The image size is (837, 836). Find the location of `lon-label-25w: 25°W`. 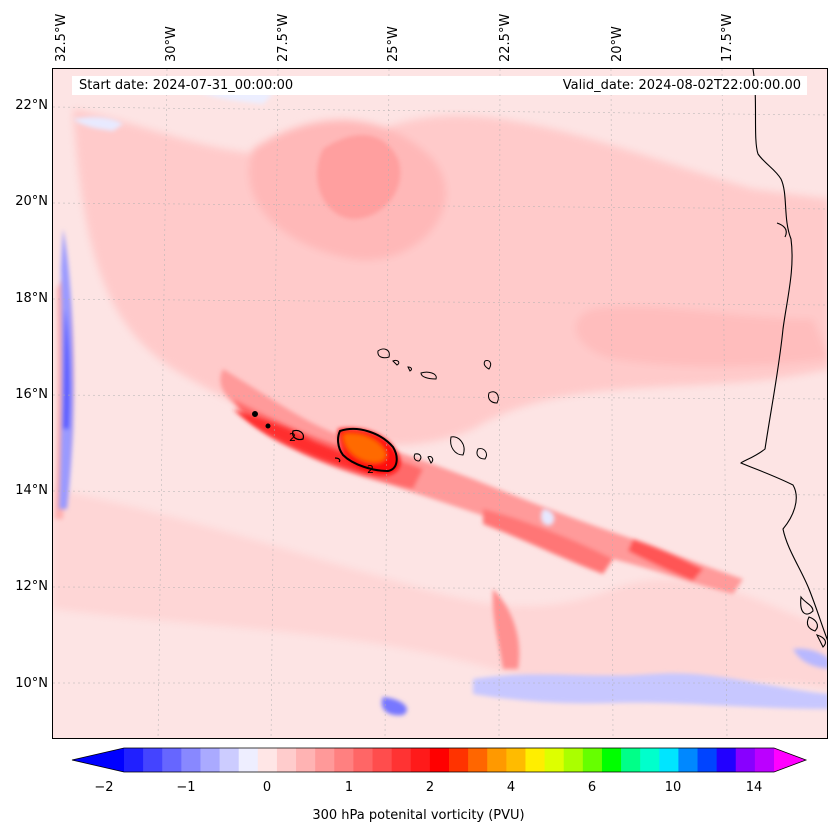

lon-label-25w: 25°W is located at coordinates (393, 44).